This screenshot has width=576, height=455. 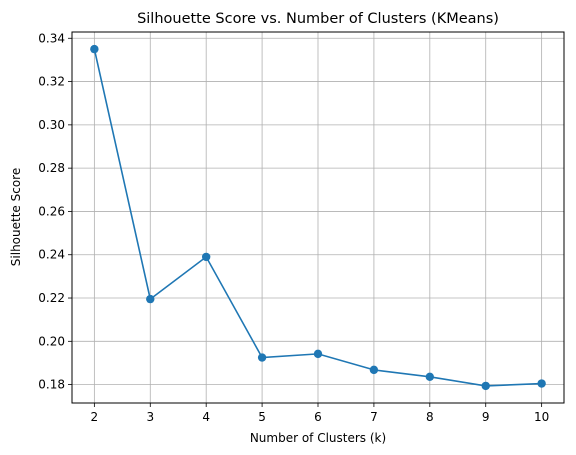 I want to click on y-tick-label: 0.22, so click(x=51, y=298).